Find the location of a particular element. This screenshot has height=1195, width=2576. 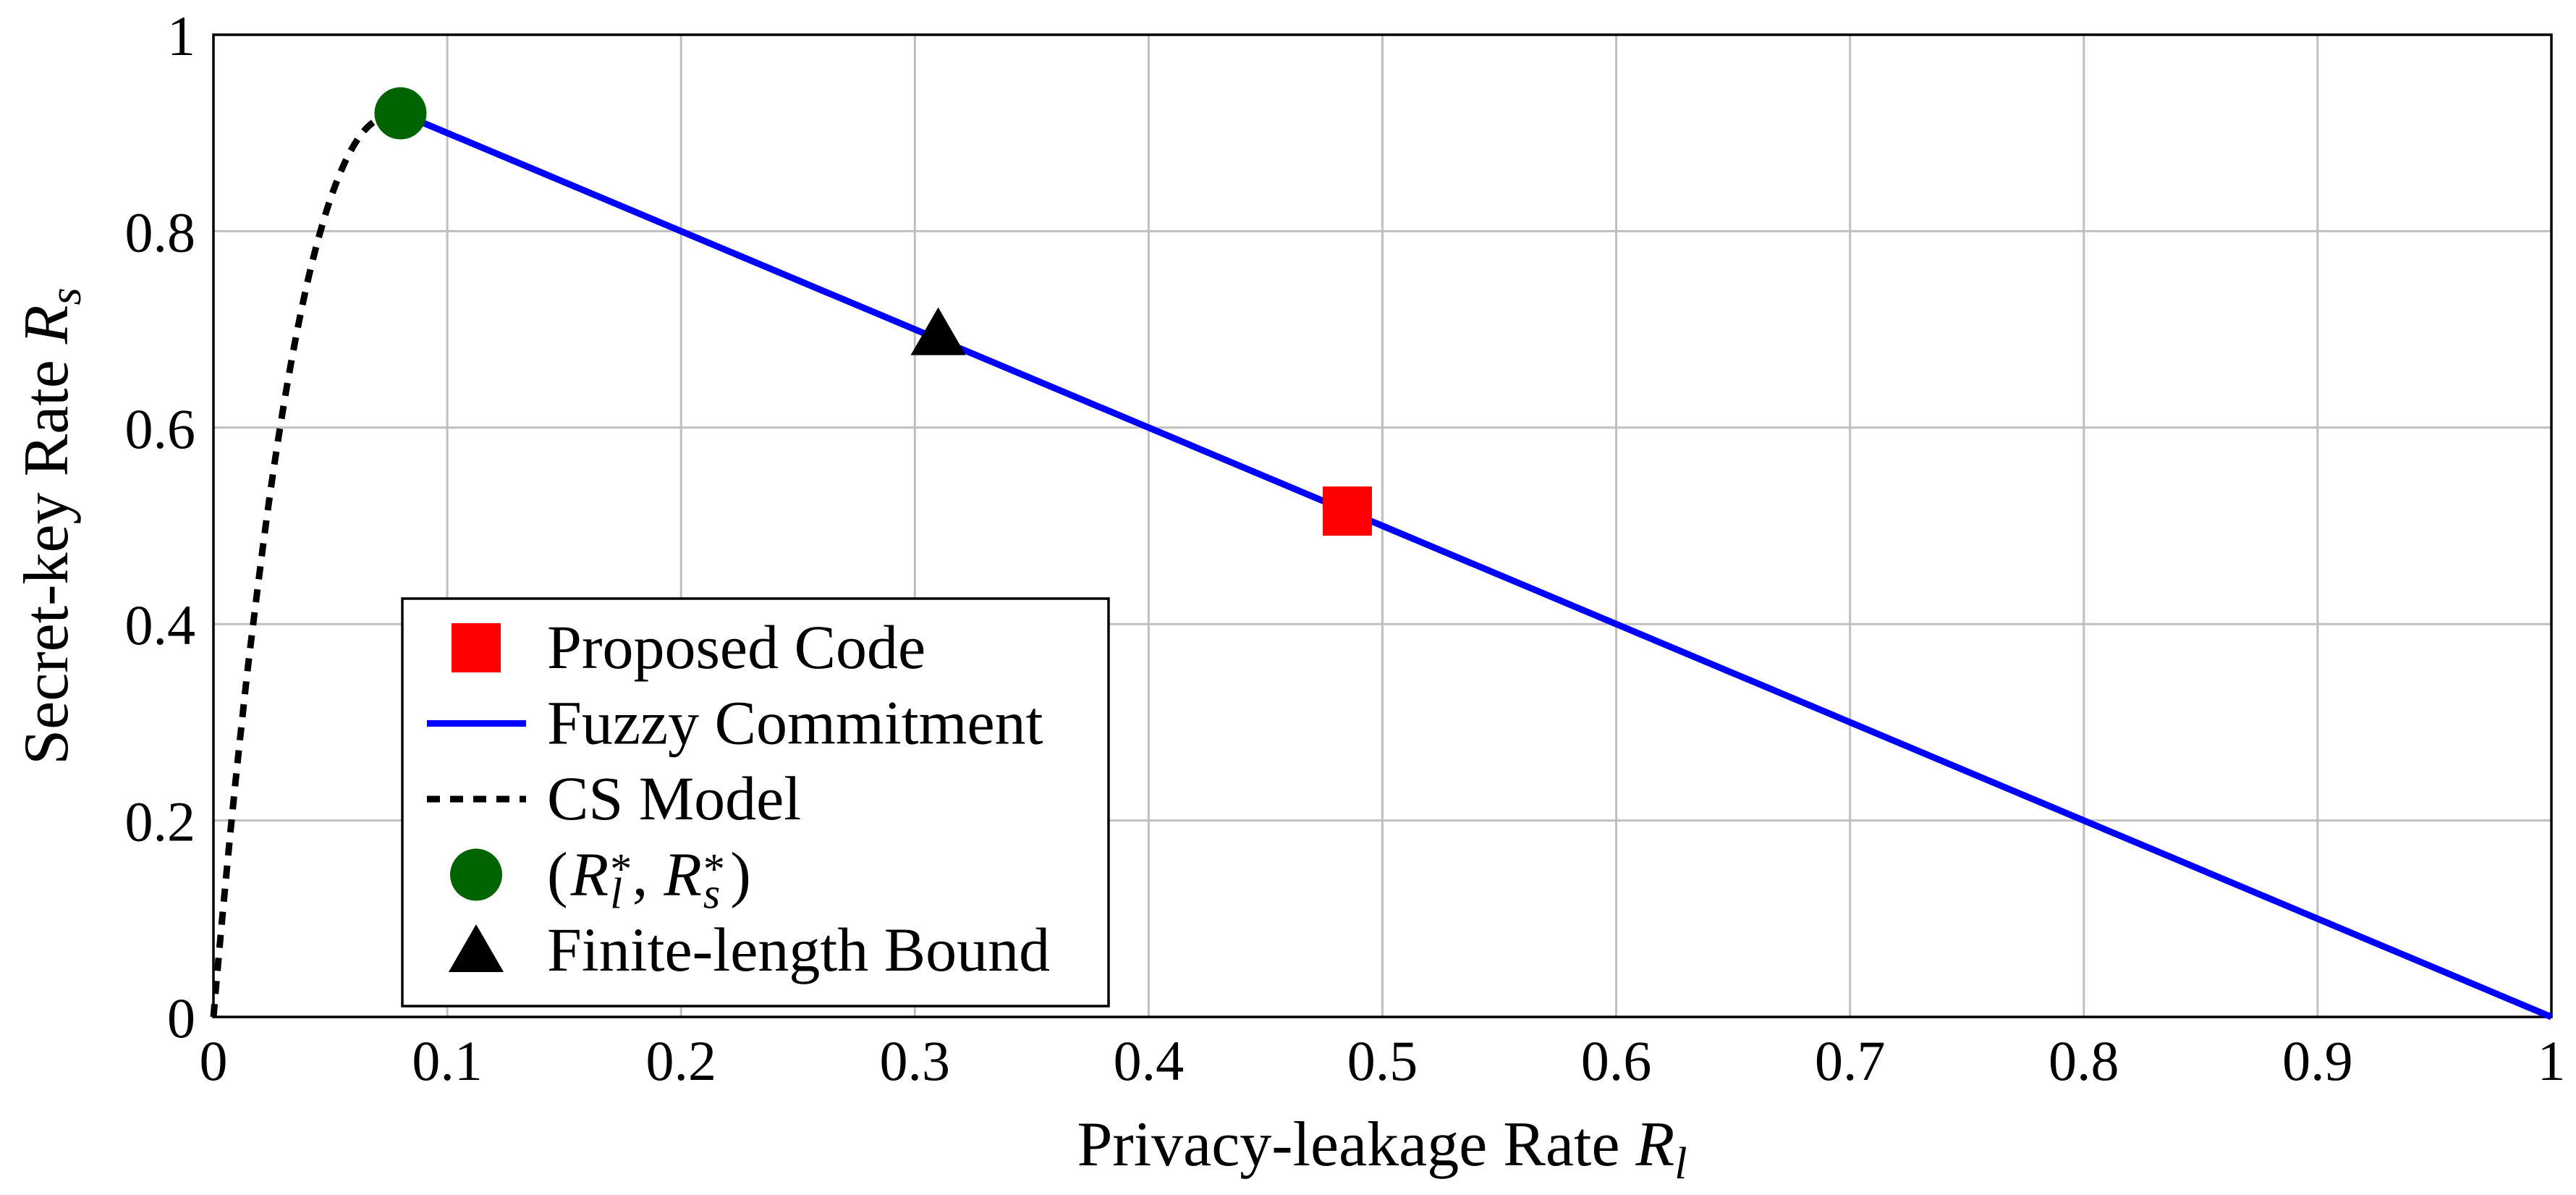

x-tick-label: 0 is located at coordinates (214, 1061).